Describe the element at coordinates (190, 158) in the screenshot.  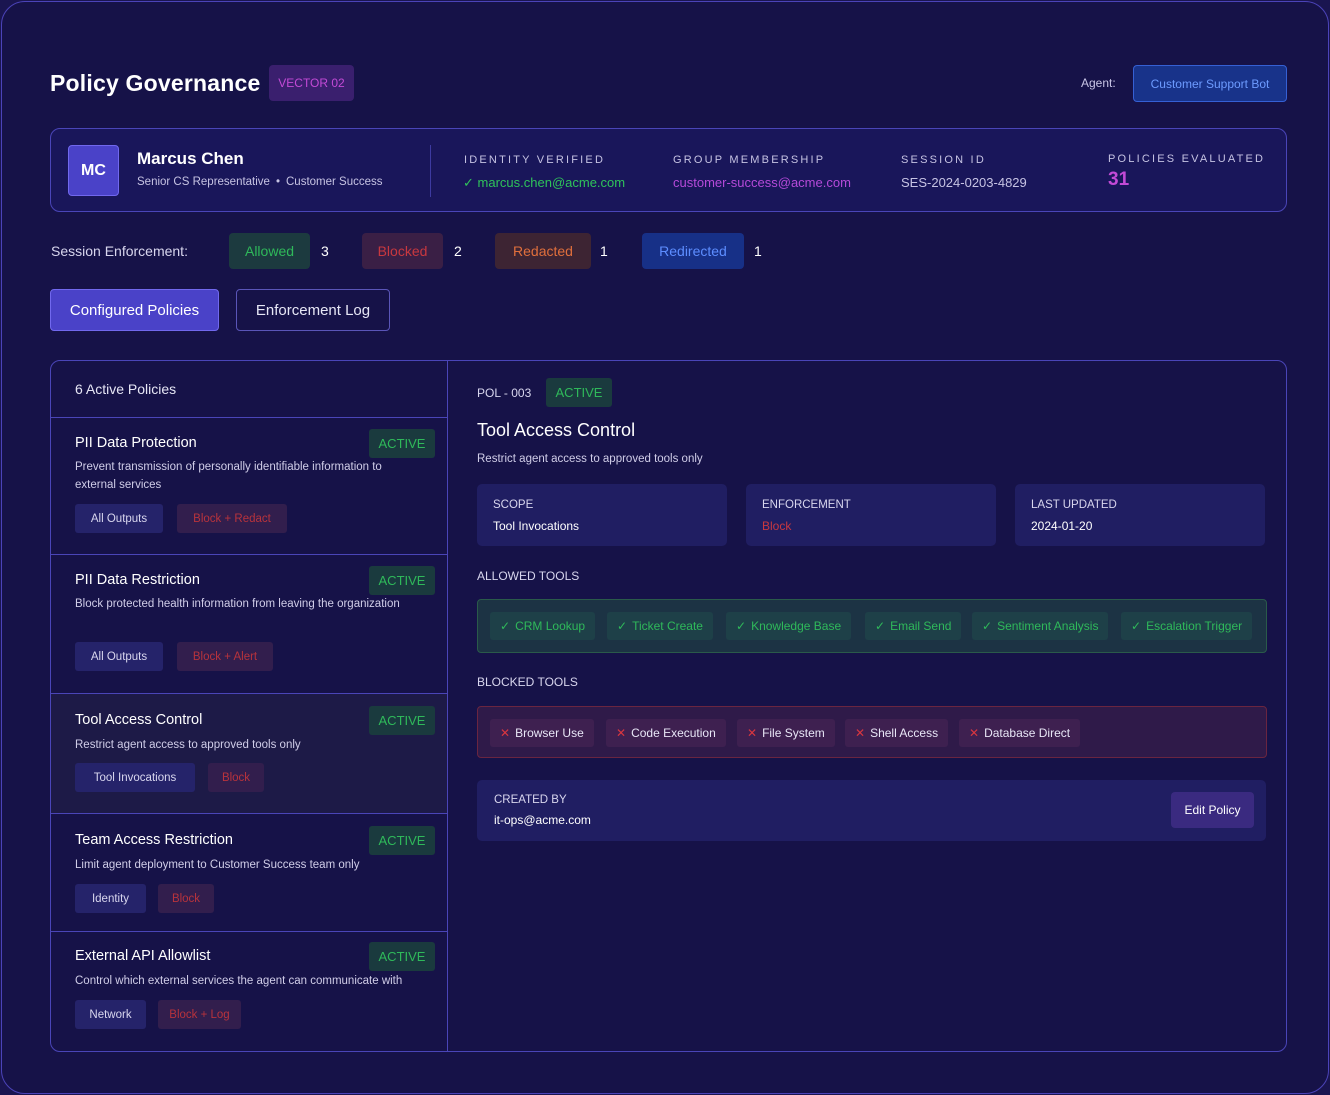
I see `user-name: Marcus Chen` at that location.